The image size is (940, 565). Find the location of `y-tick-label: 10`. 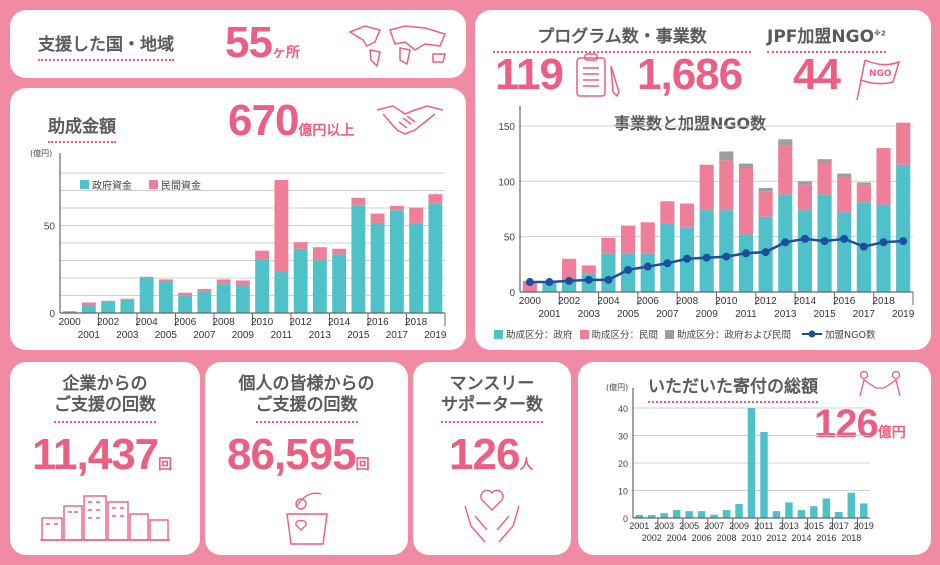

y-tick-label: 10 is located at coordinates (623, 492).